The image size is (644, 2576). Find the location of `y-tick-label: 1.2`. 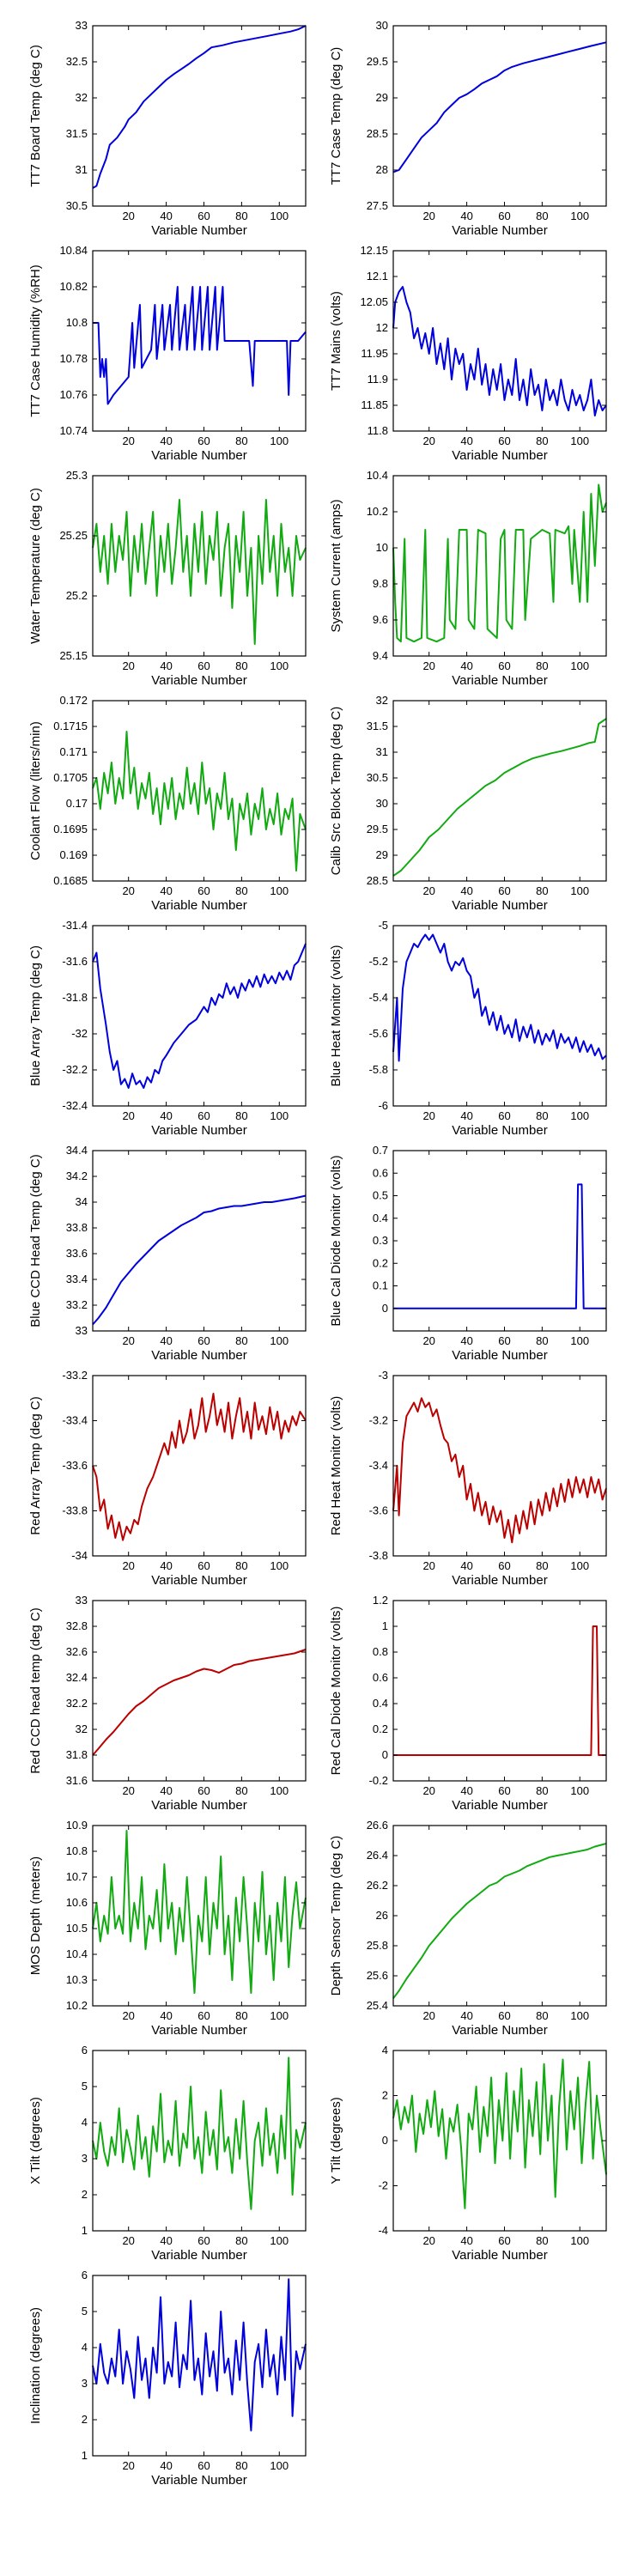

y-tick-label: 1.2 is located at coordinates (380, 1601).